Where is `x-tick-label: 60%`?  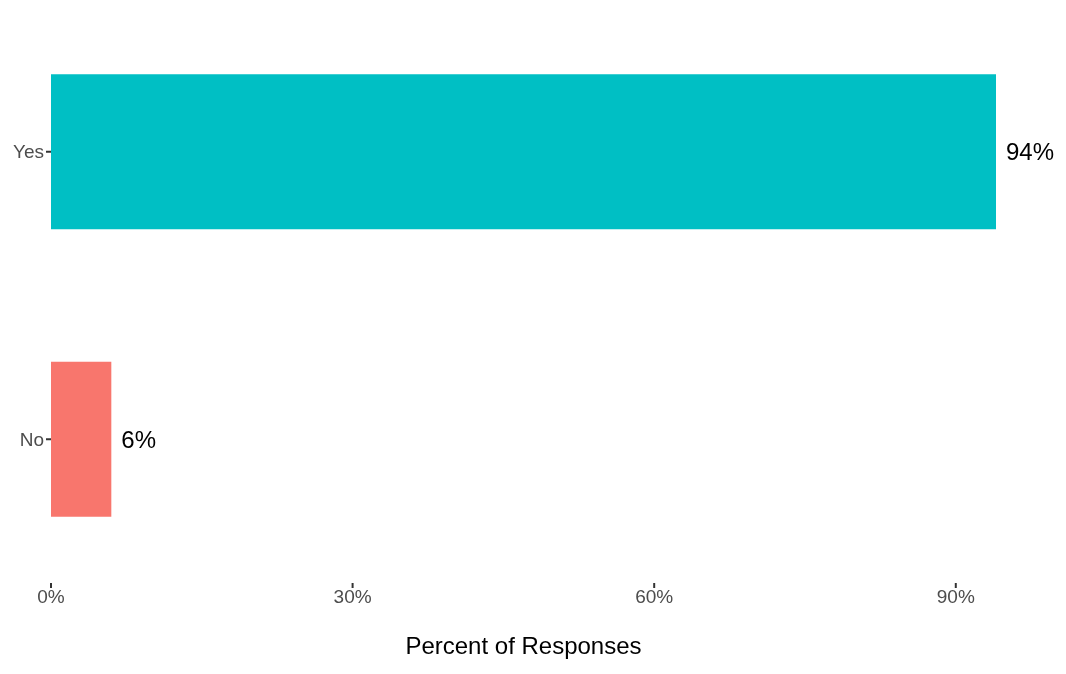
x-tick-label: 60% is located at coordinates (654, 597).